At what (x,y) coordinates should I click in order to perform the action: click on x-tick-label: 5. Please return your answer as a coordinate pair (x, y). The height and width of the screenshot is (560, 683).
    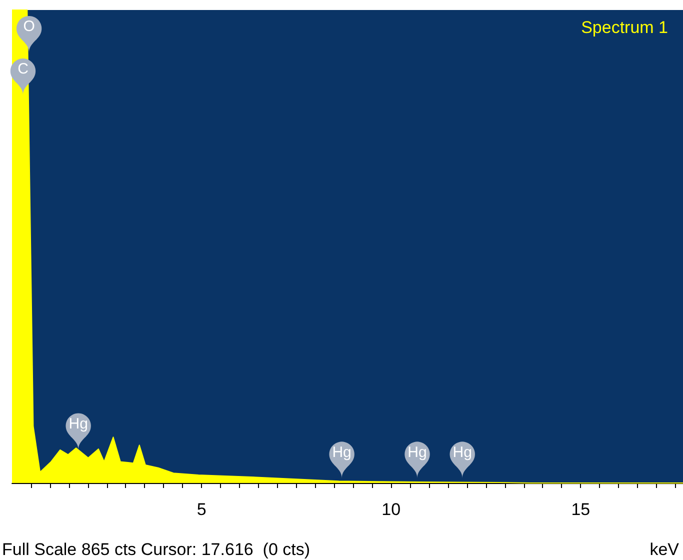
    Looking at the image, I should click on (201, 509).